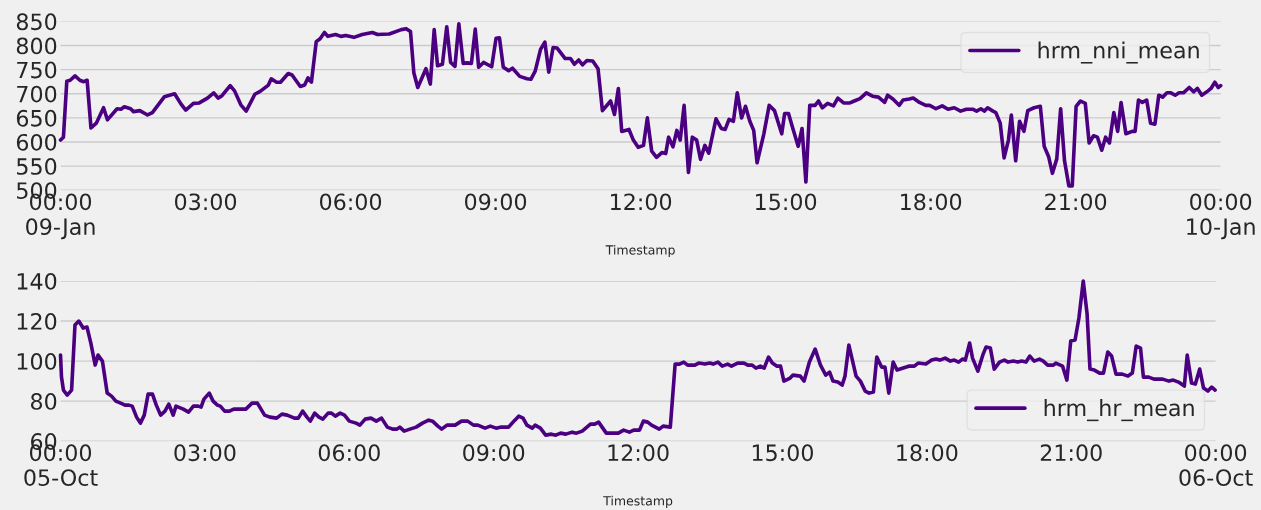 This screenshot has height=510, width=1261. What do you see at coordinates (37, 166) in the screenshot?
I see `y-tick-label: 550` at bounding box center [37, 166].